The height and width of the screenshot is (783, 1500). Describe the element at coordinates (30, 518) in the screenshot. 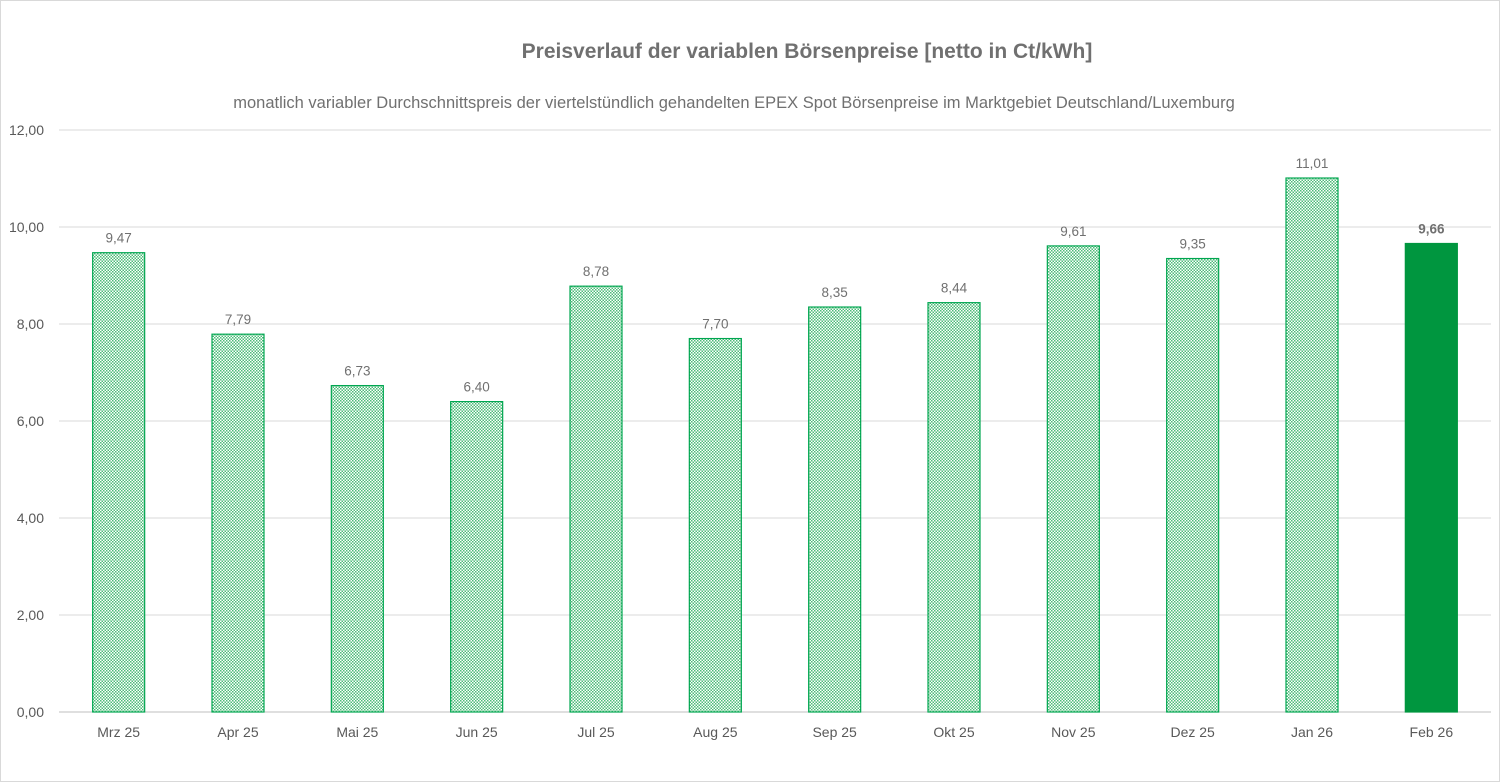

I see `y-tick-label: 4,00` at that location.